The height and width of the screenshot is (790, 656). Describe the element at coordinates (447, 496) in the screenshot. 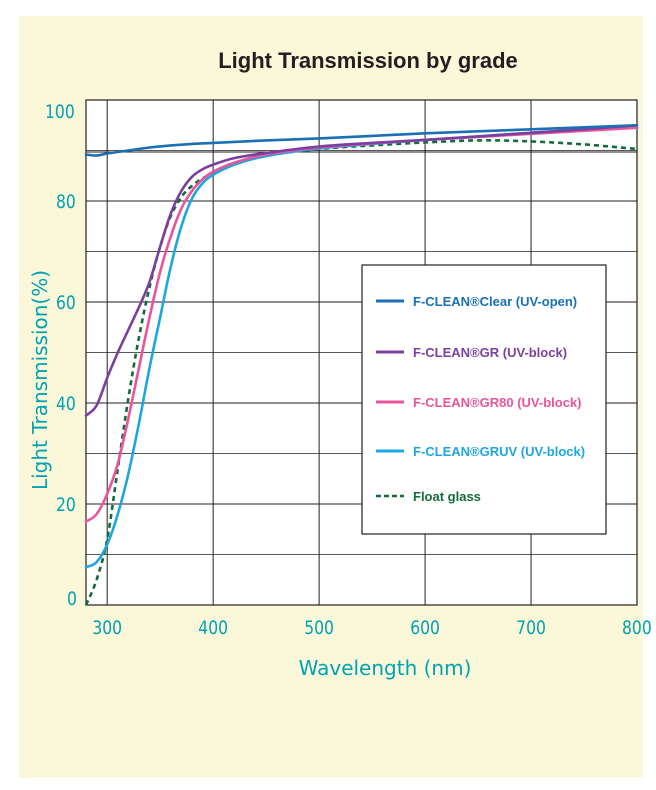

I see `legend-label: Float glass` at that location.